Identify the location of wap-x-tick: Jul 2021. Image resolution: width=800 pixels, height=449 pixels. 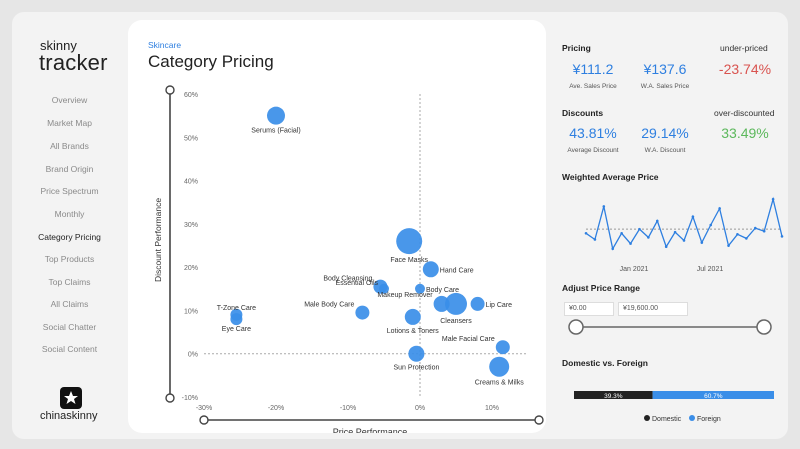
(710, 269).